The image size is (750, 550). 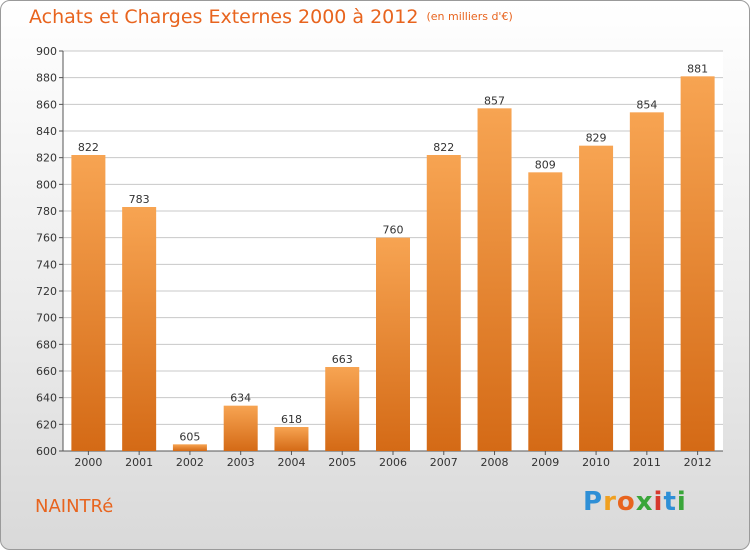 I want to click on y-tick-label: 600, so click(x=46, y=451).